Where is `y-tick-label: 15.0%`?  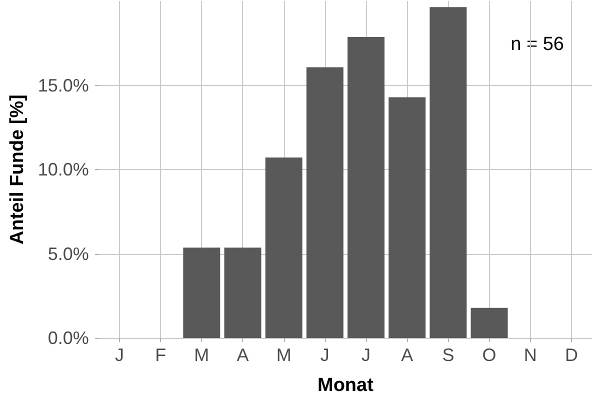
y-tick-label: 15.0% is located at coordinates (63, 85).